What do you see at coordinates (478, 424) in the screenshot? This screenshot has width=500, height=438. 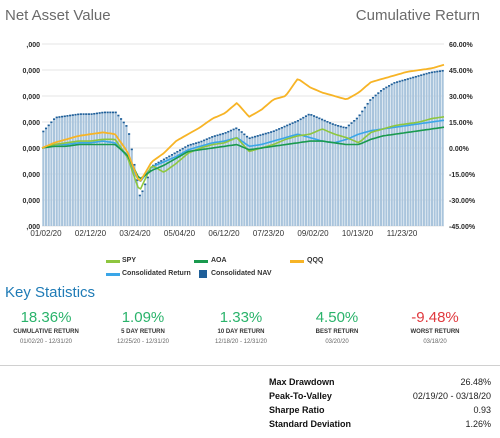 I see `summary-value: 1.26%` at bounding box center [478, 424].